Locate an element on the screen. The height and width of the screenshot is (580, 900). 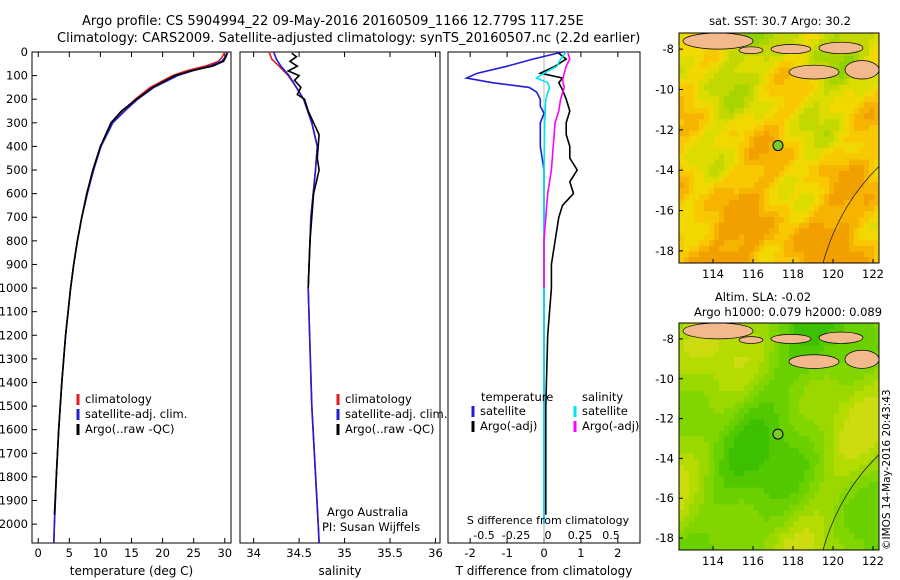
difference-legend-header-temperature: temperature is located at coordinates (517, 397).